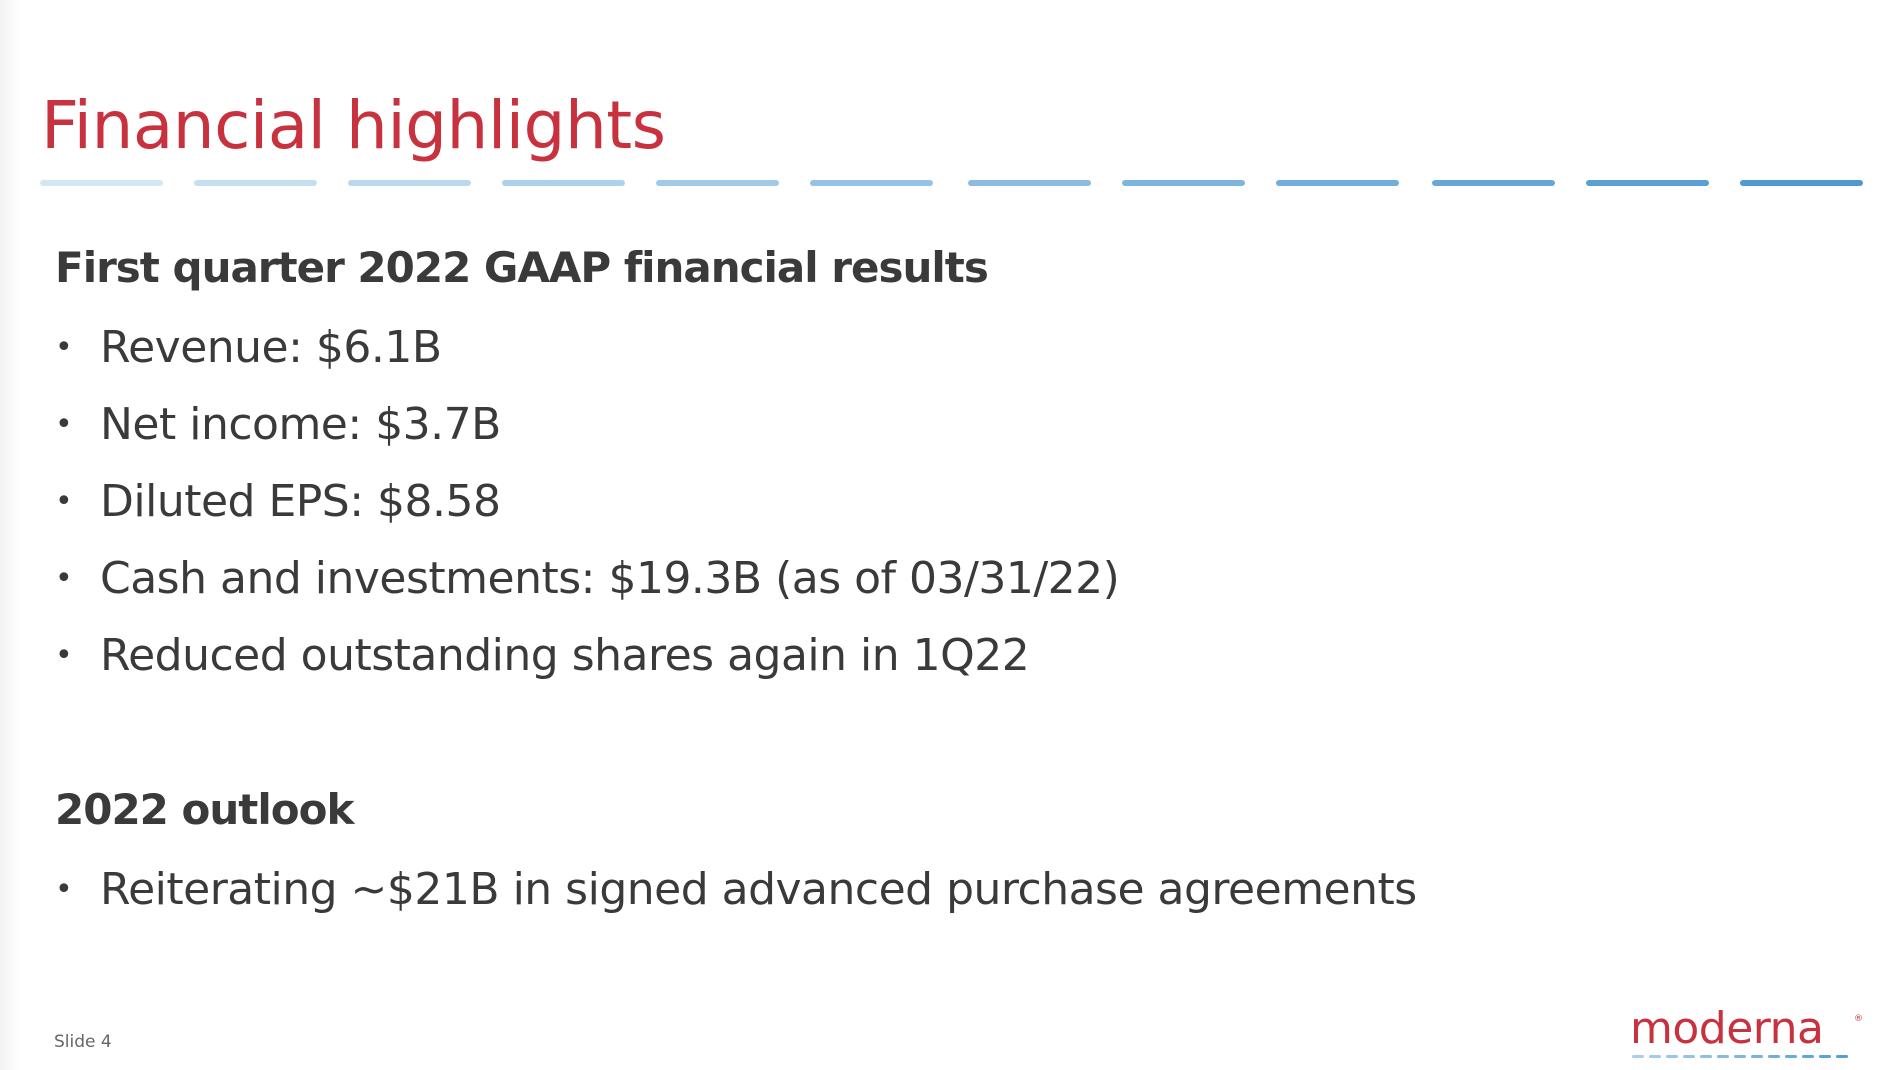 Image resolution: width=1886 pixels, height=1070 pixels. I want to click on moderna-logo-graphic: moderna ®, so click(1746, 1030).